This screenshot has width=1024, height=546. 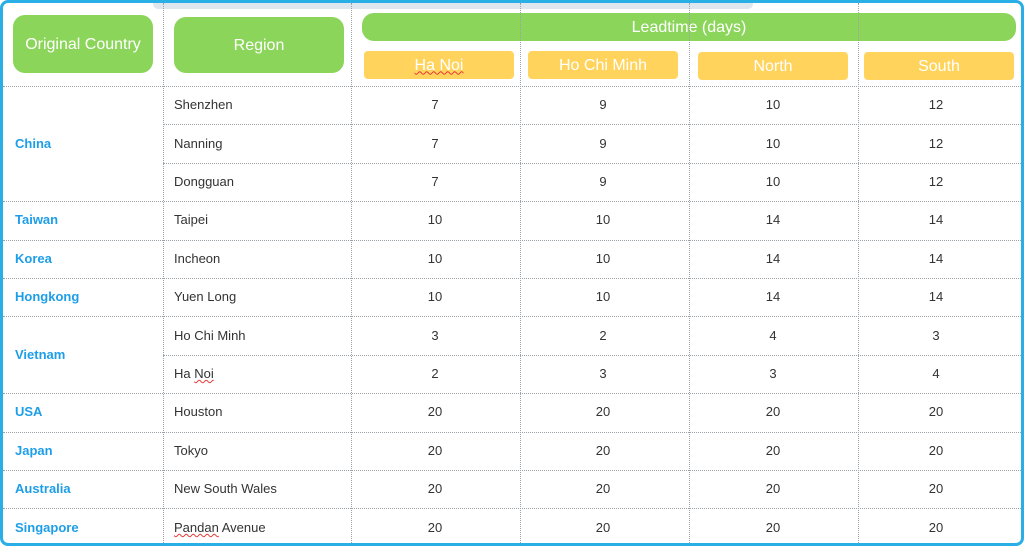 What do you see at coordinates (40, 354) in the screenshot?
I see `country-label: Vietnam` at bounding box center [40, 354].